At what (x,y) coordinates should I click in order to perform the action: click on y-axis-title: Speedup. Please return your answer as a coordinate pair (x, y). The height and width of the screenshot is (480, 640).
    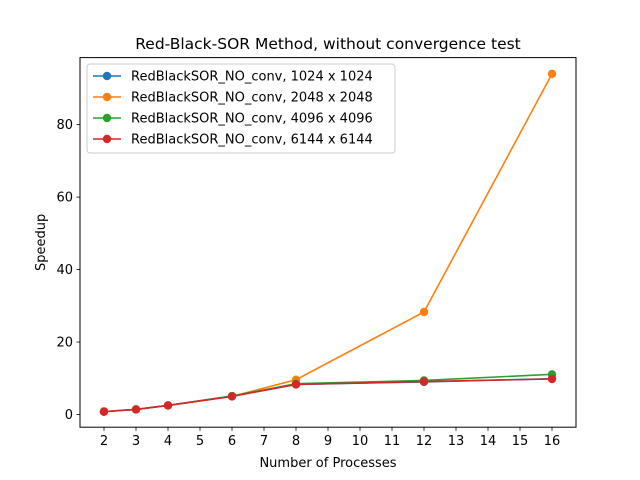
    Looking at the image, I should click on (41, 242).